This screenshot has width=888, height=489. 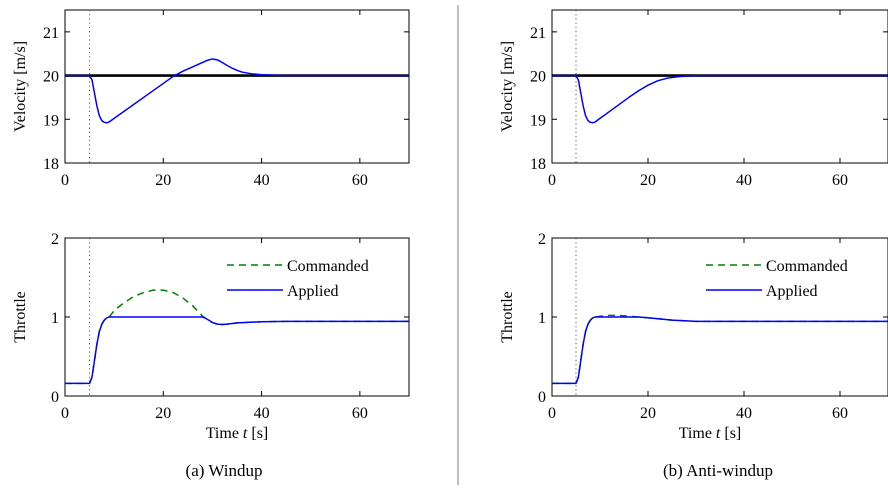 I want to click on caption-anti-windup: (b) Anti-windup, so click(x=718, y=470).